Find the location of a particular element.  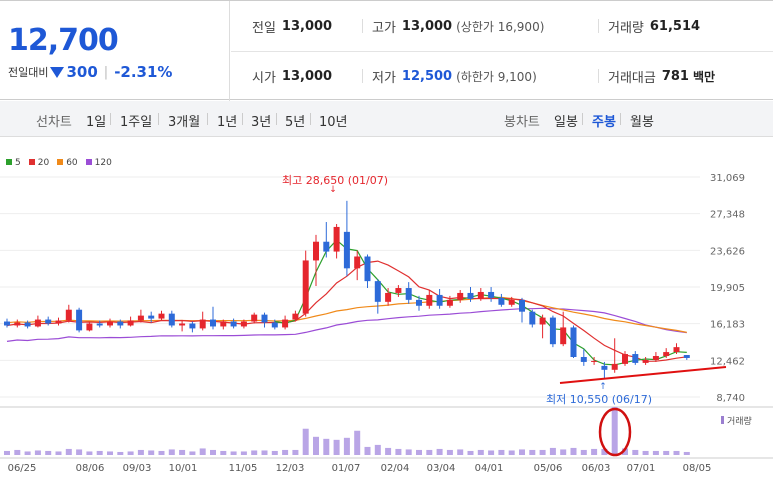

x-tick-label: 10/01 is located at coordinates (183, 468).